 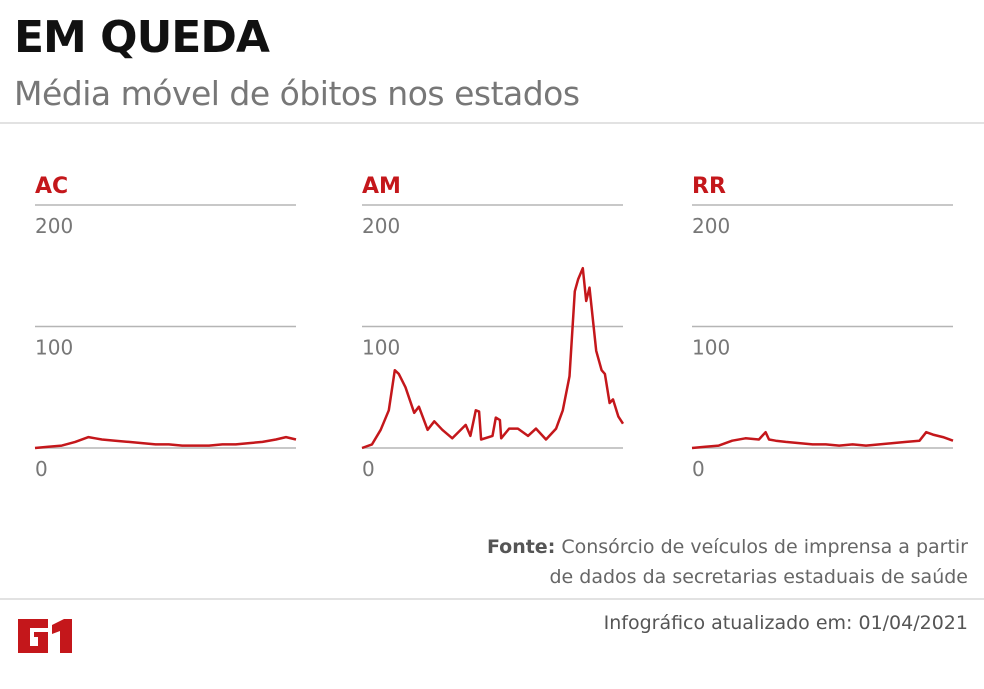 I want to click on page-title: EM QUEDA, so click(x=142, y=37).